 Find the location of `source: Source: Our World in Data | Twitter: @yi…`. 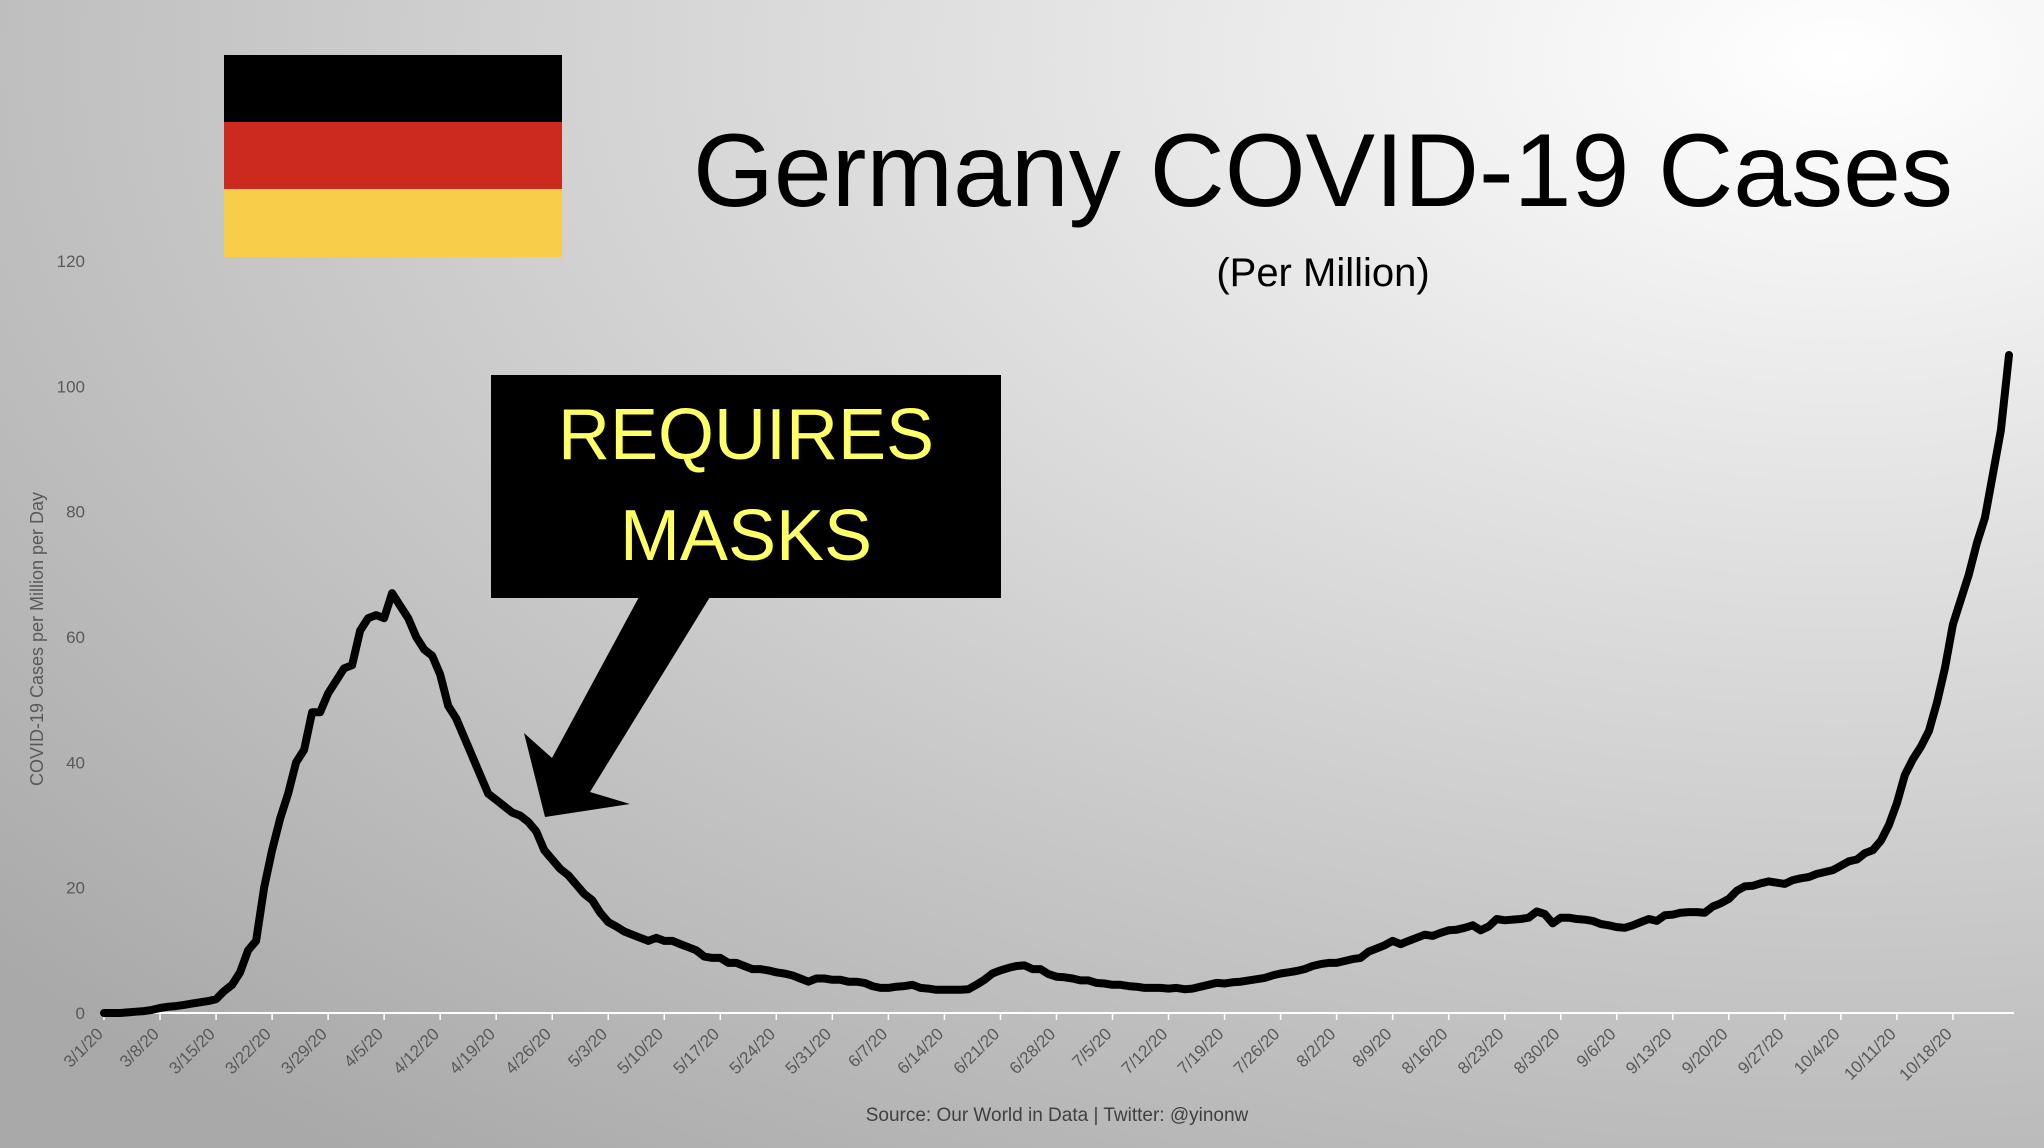

source: Source: Our World in Data | Twitter: @yi… is located at coordinates (1057, 1115).